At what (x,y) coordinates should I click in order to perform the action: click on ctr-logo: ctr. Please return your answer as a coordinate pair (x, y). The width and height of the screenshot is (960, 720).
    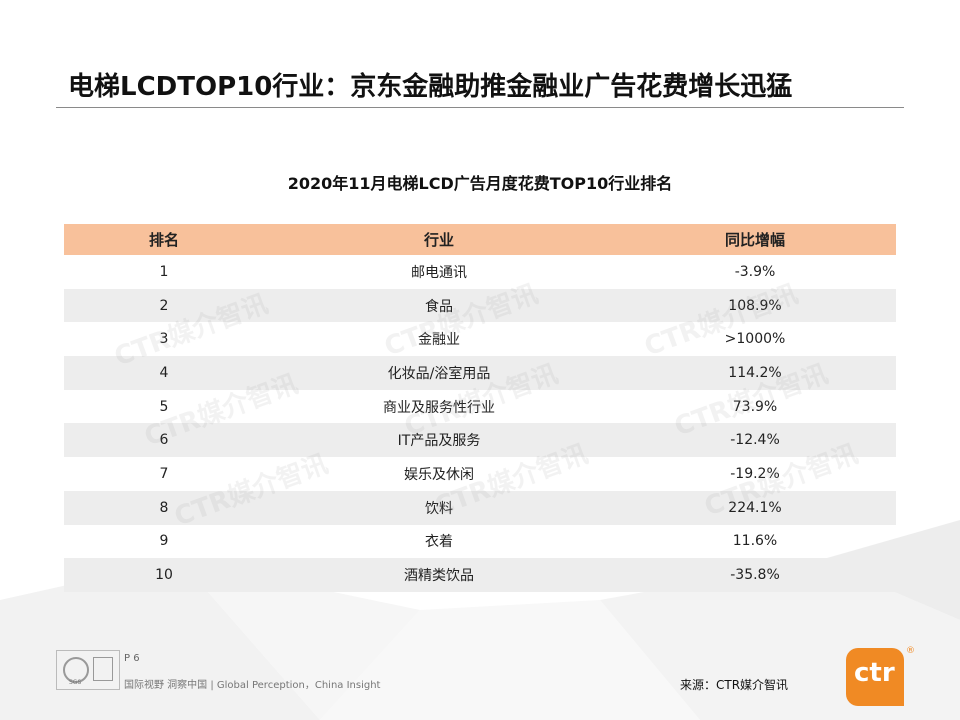
    Looking at the image, I should click on (875, 677).